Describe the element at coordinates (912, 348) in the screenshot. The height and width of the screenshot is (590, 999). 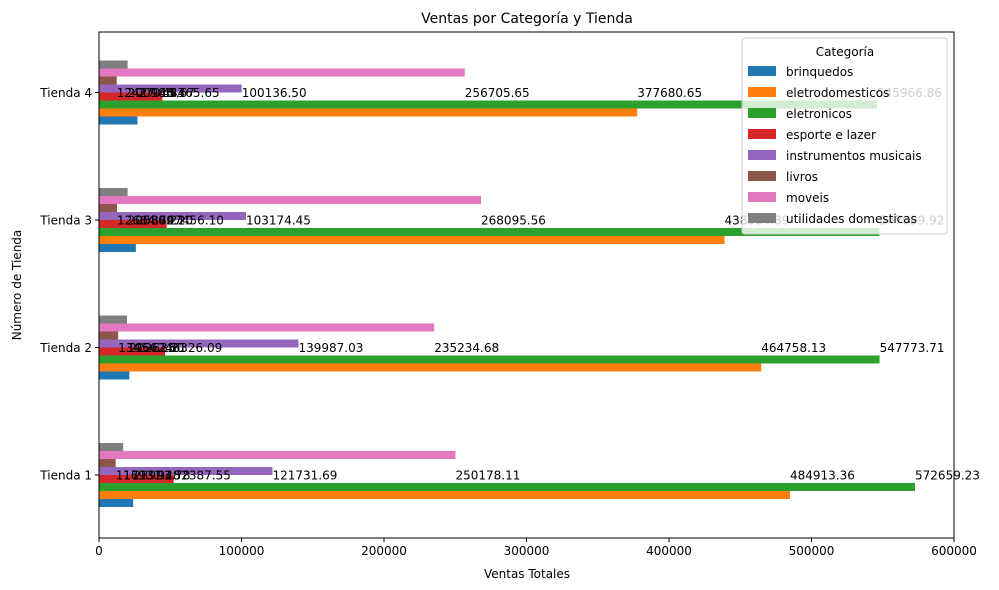
I see `data-label: 547773.71` at that location.